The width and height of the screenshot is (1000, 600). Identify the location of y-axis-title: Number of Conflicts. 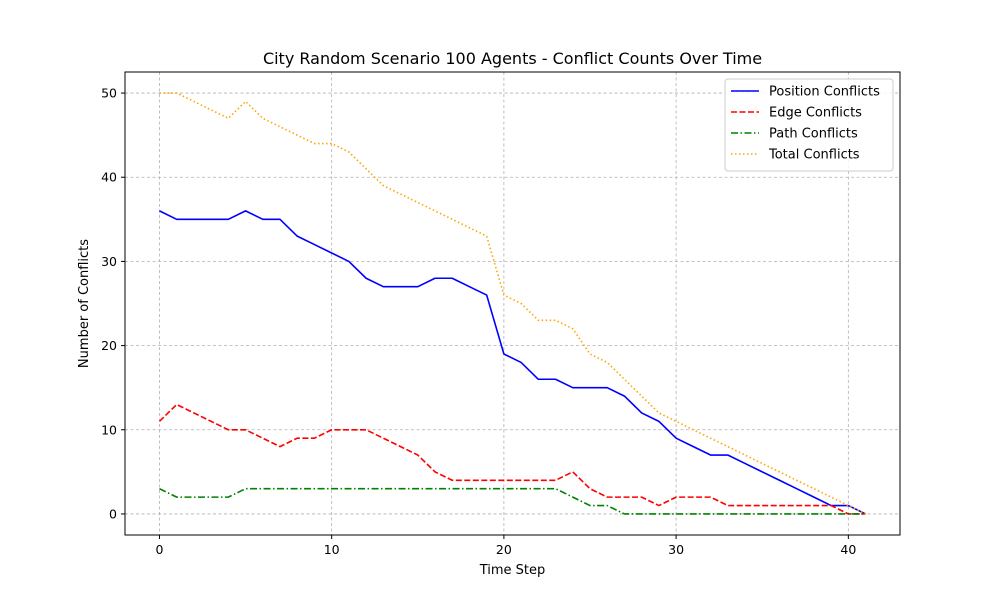
(84, 303).